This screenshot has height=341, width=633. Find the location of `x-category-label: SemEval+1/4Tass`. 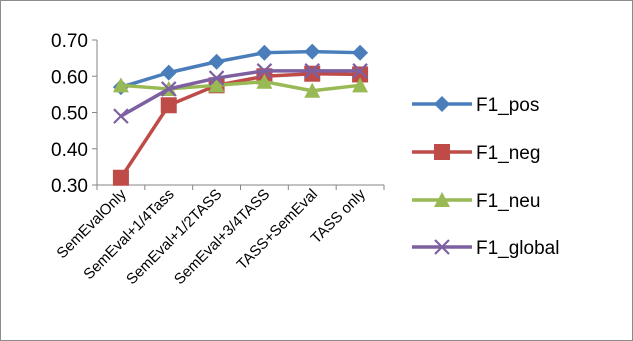

x-category-label: SemEval+1/4Tass is located at coordinates (128, 234).